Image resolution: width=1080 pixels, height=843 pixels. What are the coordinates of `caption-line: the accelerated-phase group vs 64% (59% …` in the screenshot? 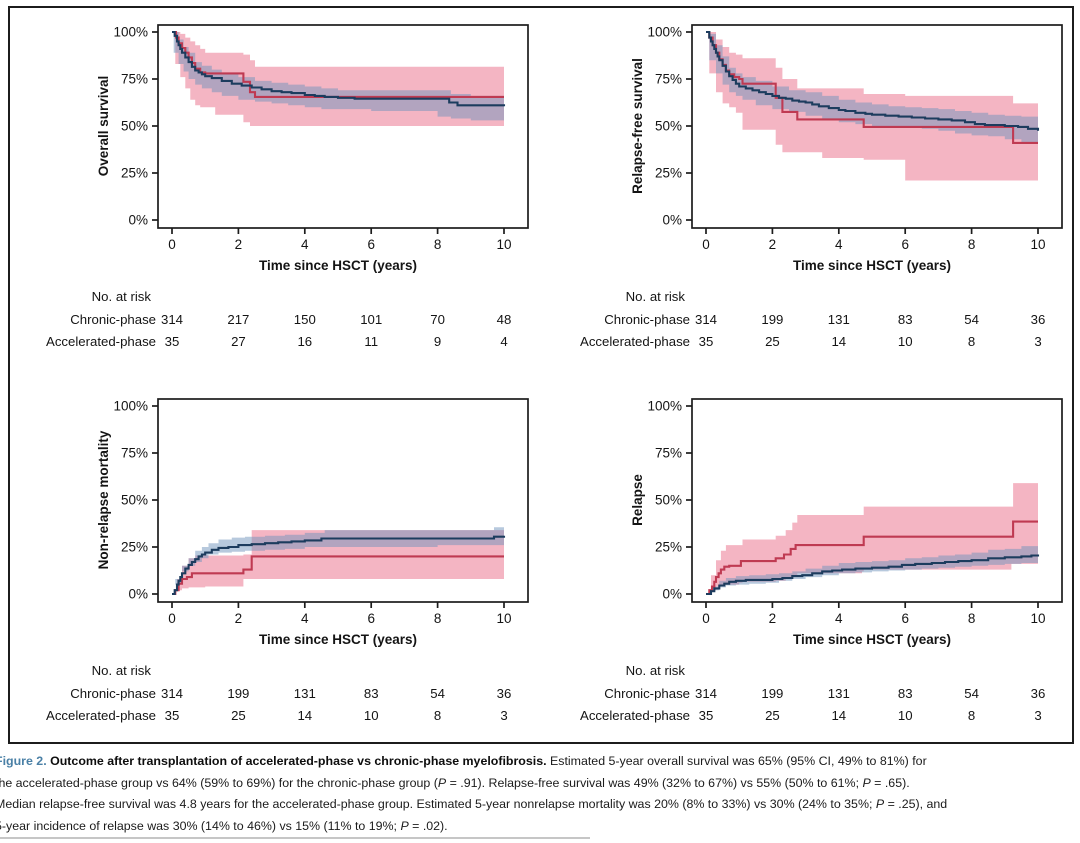 It's located at (539, 784).